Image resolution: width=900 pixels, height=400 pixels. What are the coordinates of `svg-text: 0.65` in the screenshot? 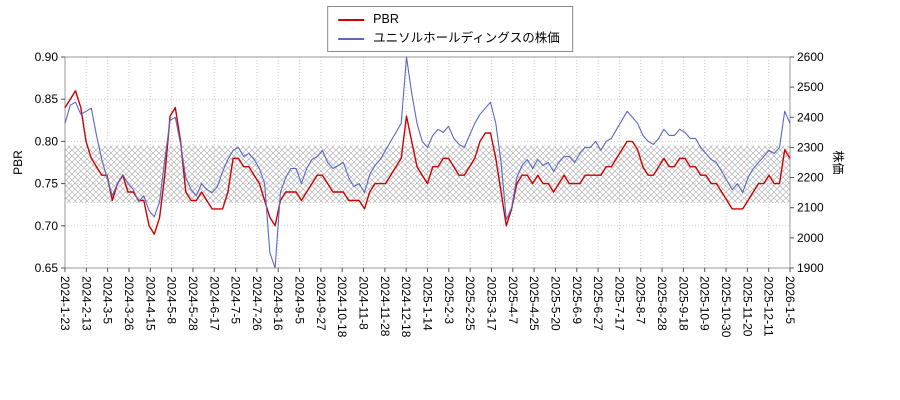 It's located at (47, 268).